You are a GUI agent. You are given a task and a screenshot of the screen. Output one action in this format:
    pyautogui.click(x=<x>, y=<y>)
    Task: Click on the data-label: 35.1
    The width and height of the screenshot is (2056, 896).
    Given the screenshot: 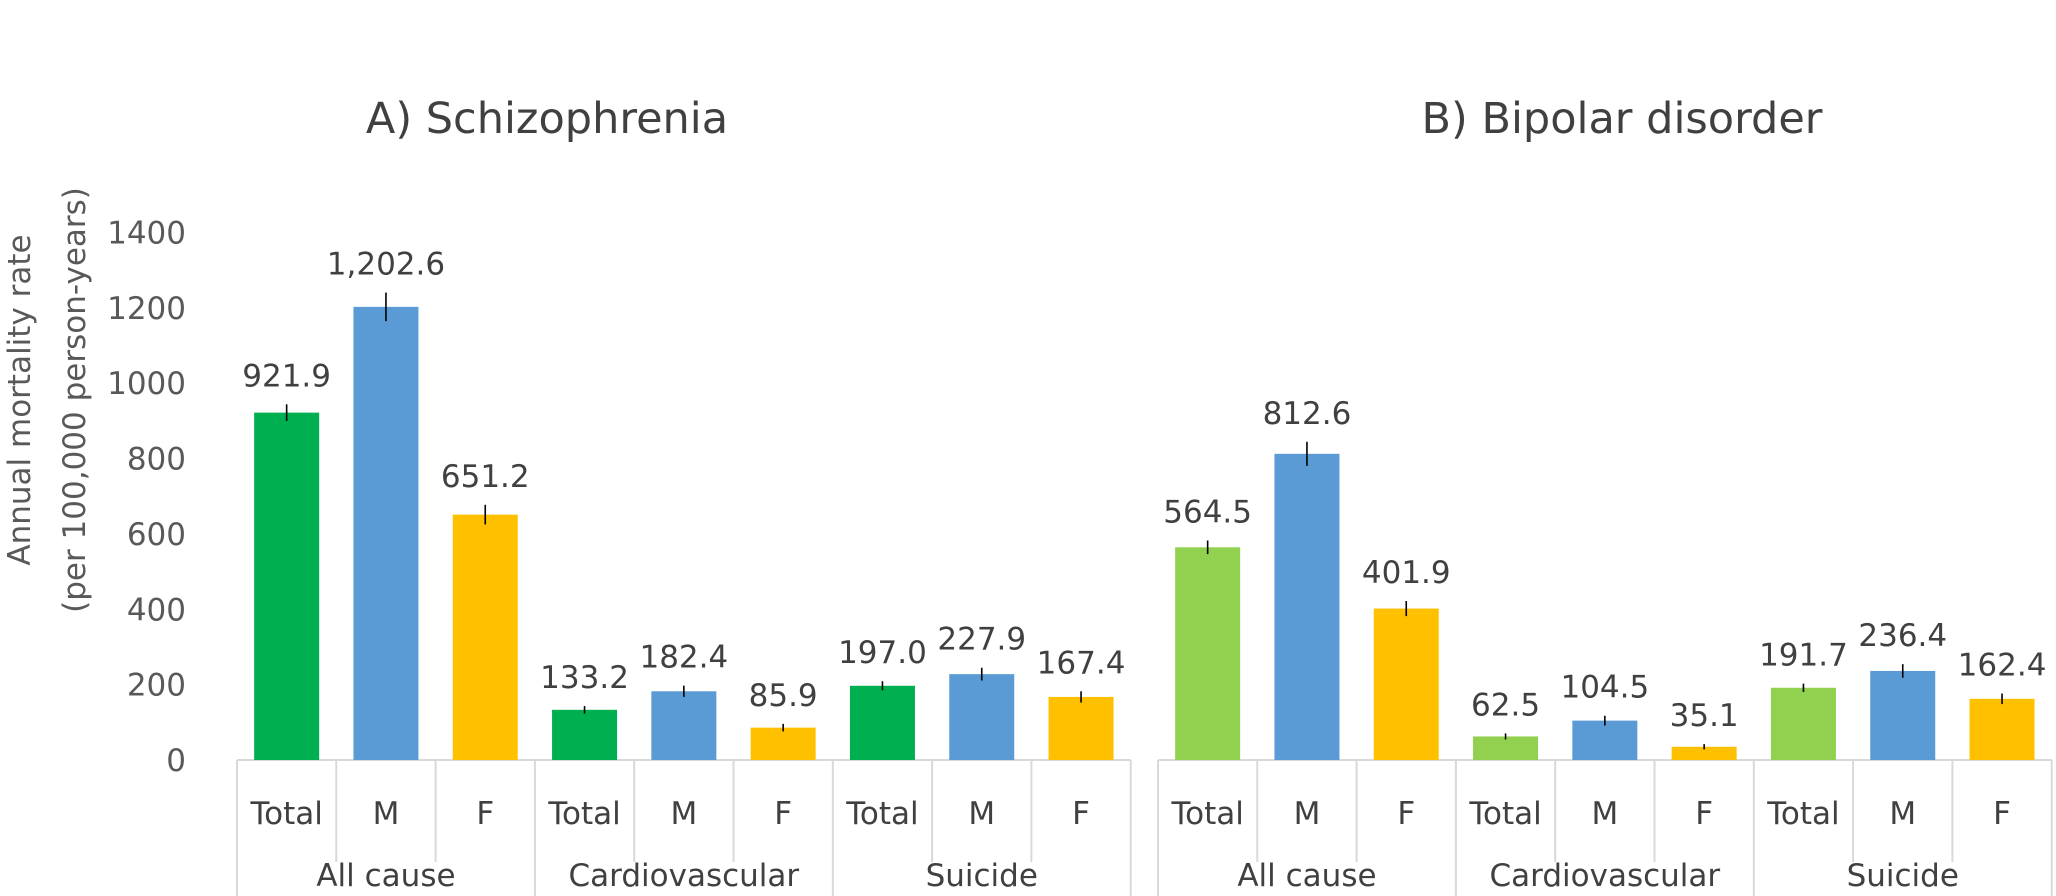 What is the action you would take?
    pyautogui.click(x=1704, y=716)
    